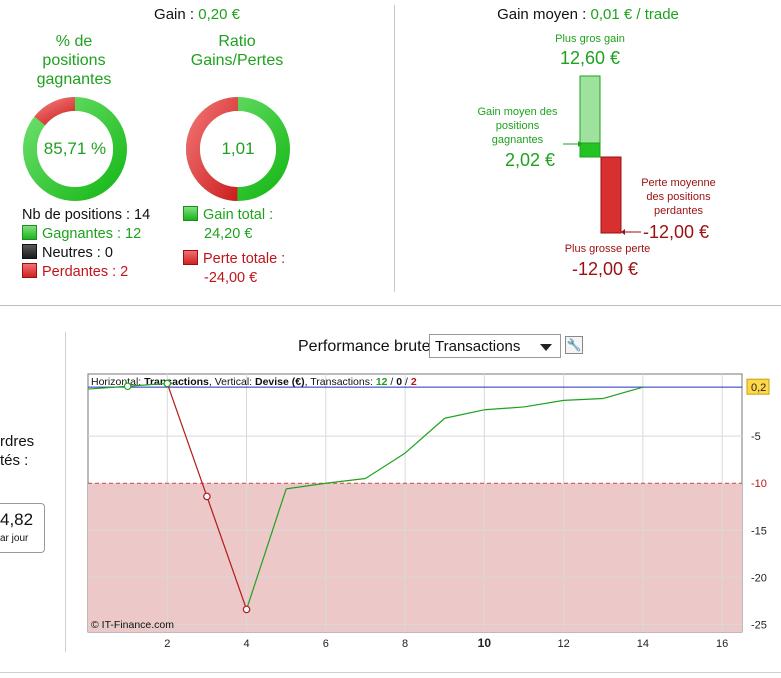 Image resolution: width=781 pixels, height=678 pixels. Describe the element at coordinates (237, 60) in the screenshot. I see `ratio-title-line2: Gains/Pertes` at that location.